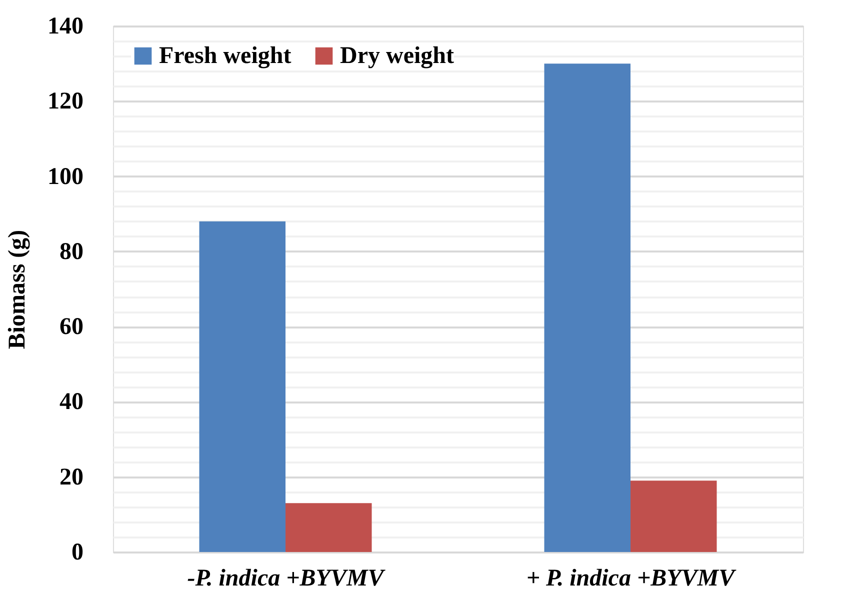  Describe the element at coordinates (72, 402) in the screenshot. I see `y-tick-label: 40` at that location.